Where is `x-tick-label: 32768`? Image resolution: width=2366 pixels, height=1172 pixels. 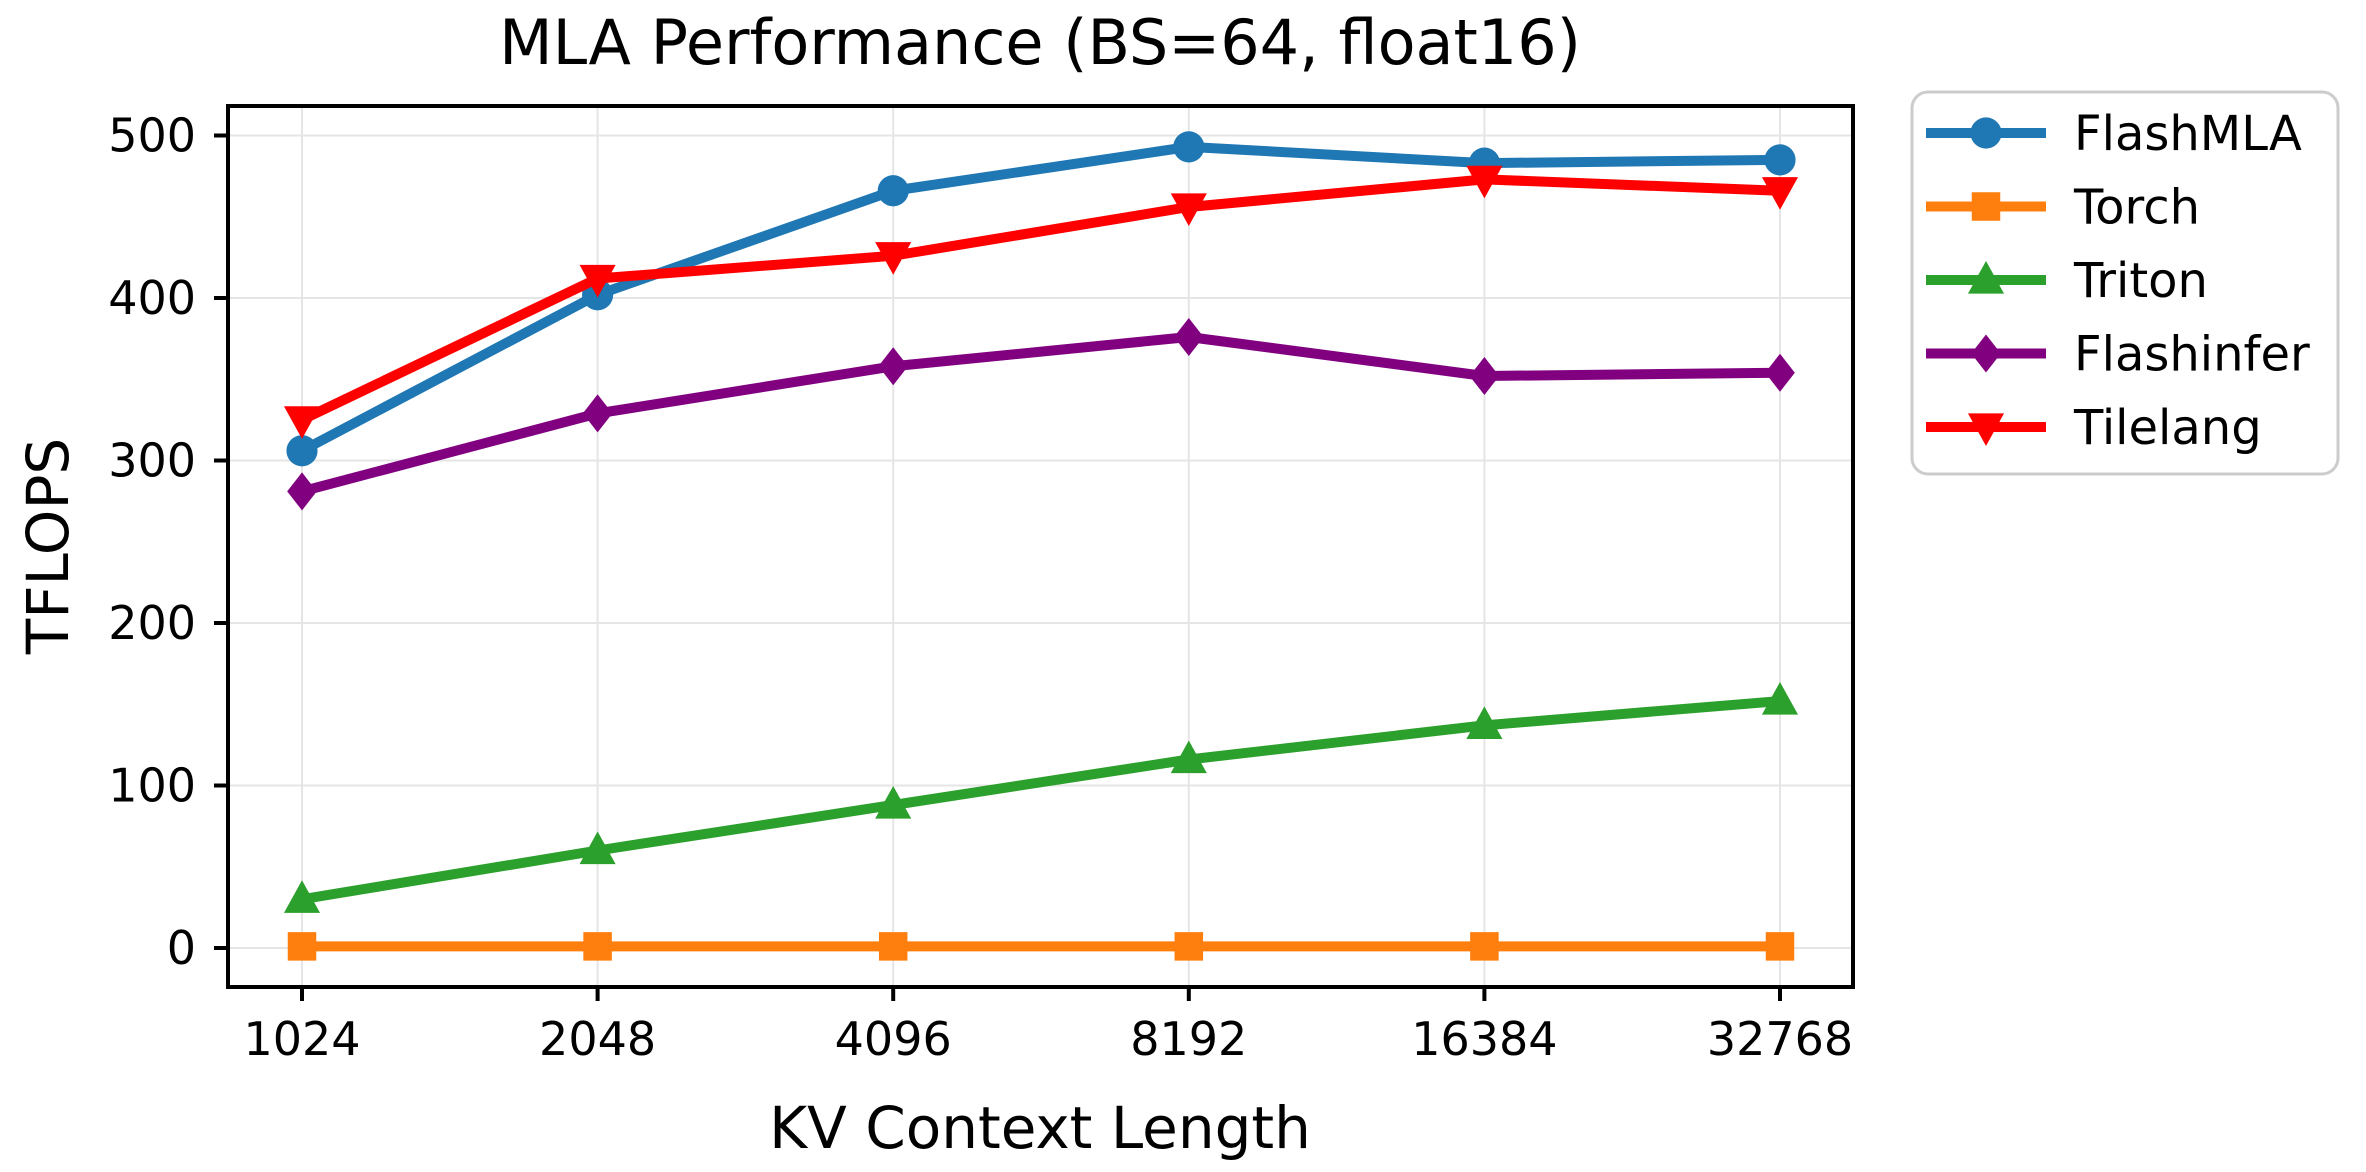 x-tick-label: 32768 is located at coordinates (1780, 1039).